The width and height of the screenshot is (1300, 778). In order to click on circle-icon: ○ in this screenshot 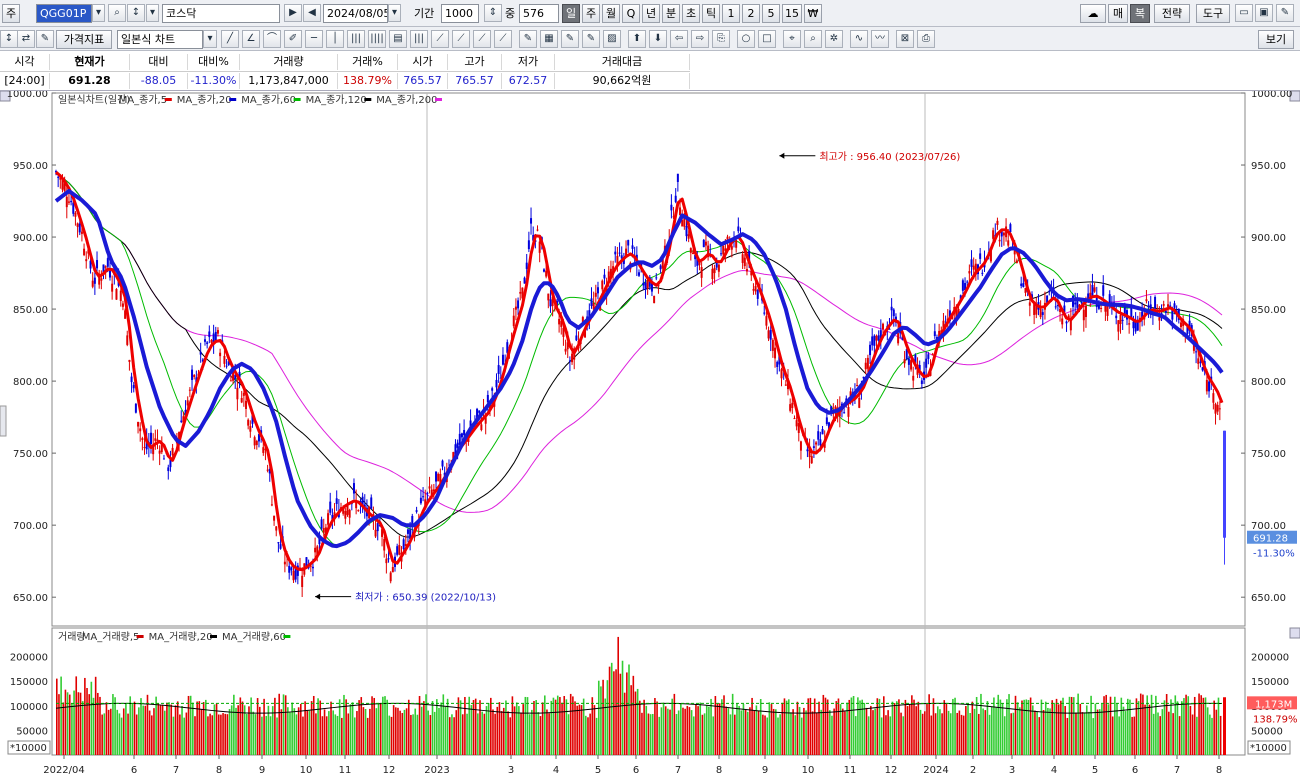, I will do `click(746, 39)`.